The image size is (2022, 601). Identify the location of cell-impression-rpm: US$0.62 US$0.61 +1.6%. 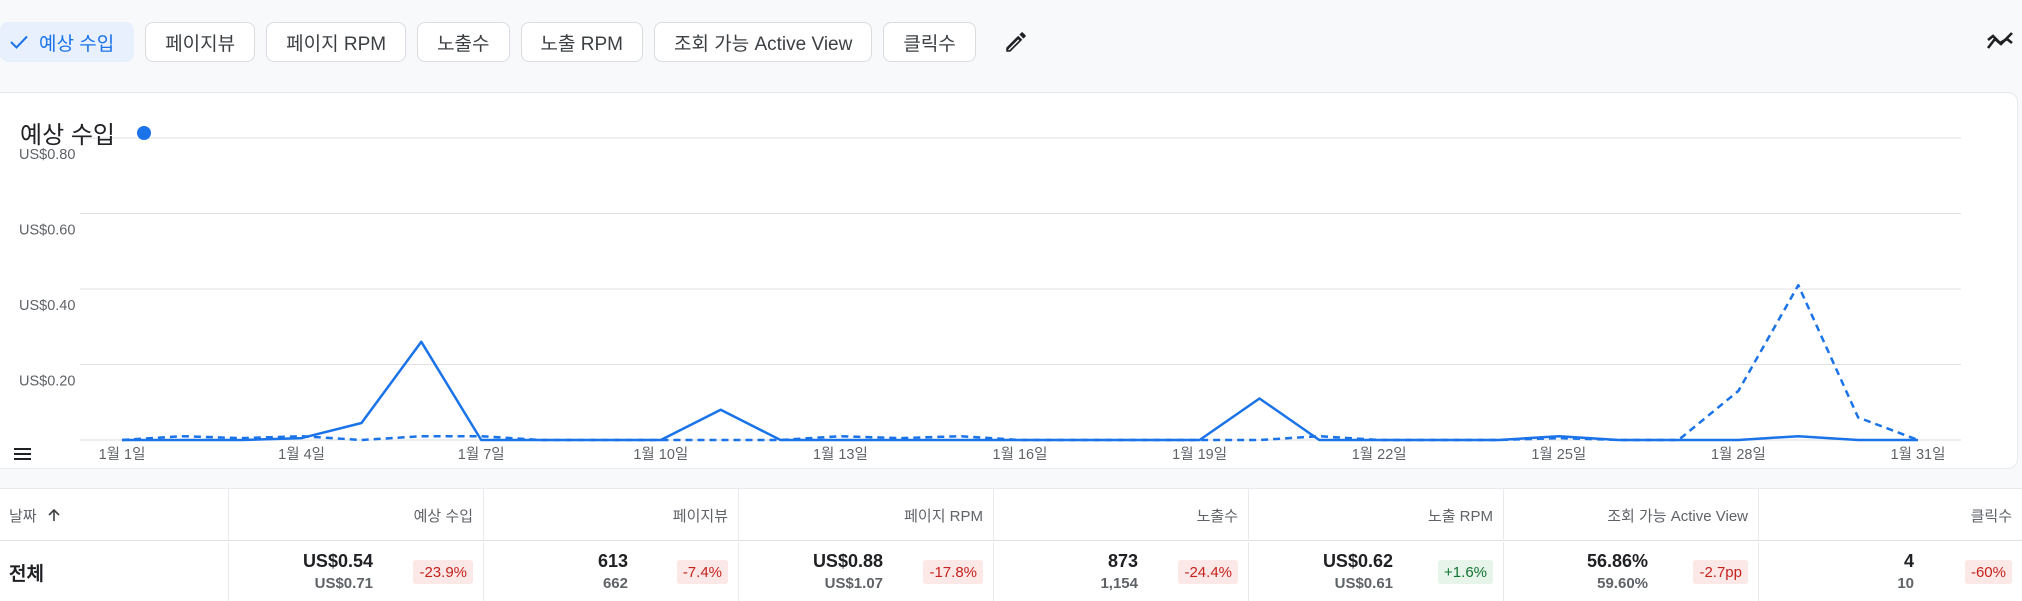
(1375, 571).